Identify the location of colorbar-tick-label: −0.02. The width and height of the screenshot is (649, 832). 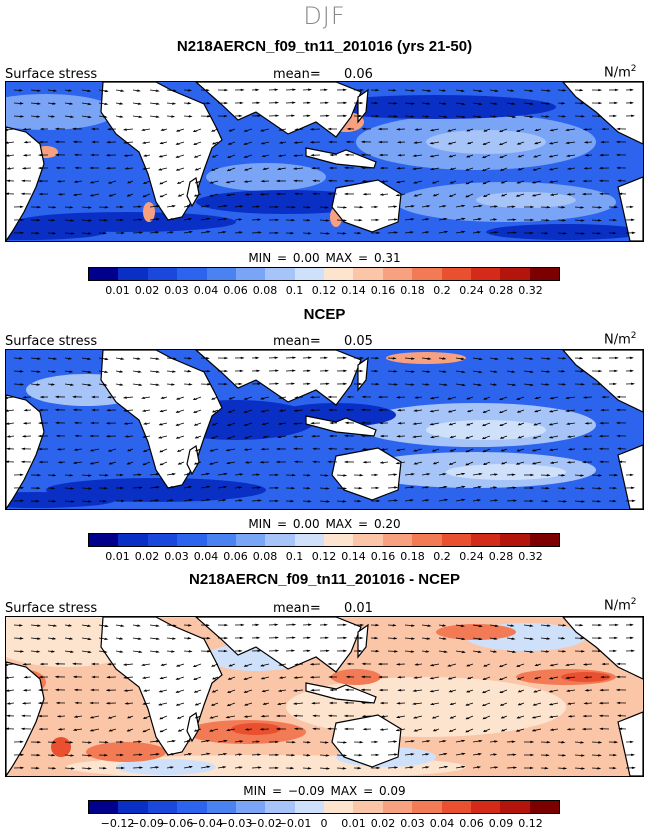
(265, 823).